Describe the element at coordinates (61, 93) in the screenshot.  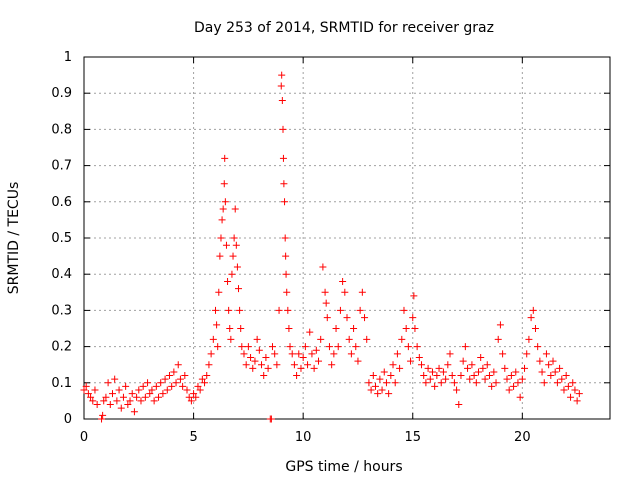
I see `y-tick-label: 0.9` at that location.